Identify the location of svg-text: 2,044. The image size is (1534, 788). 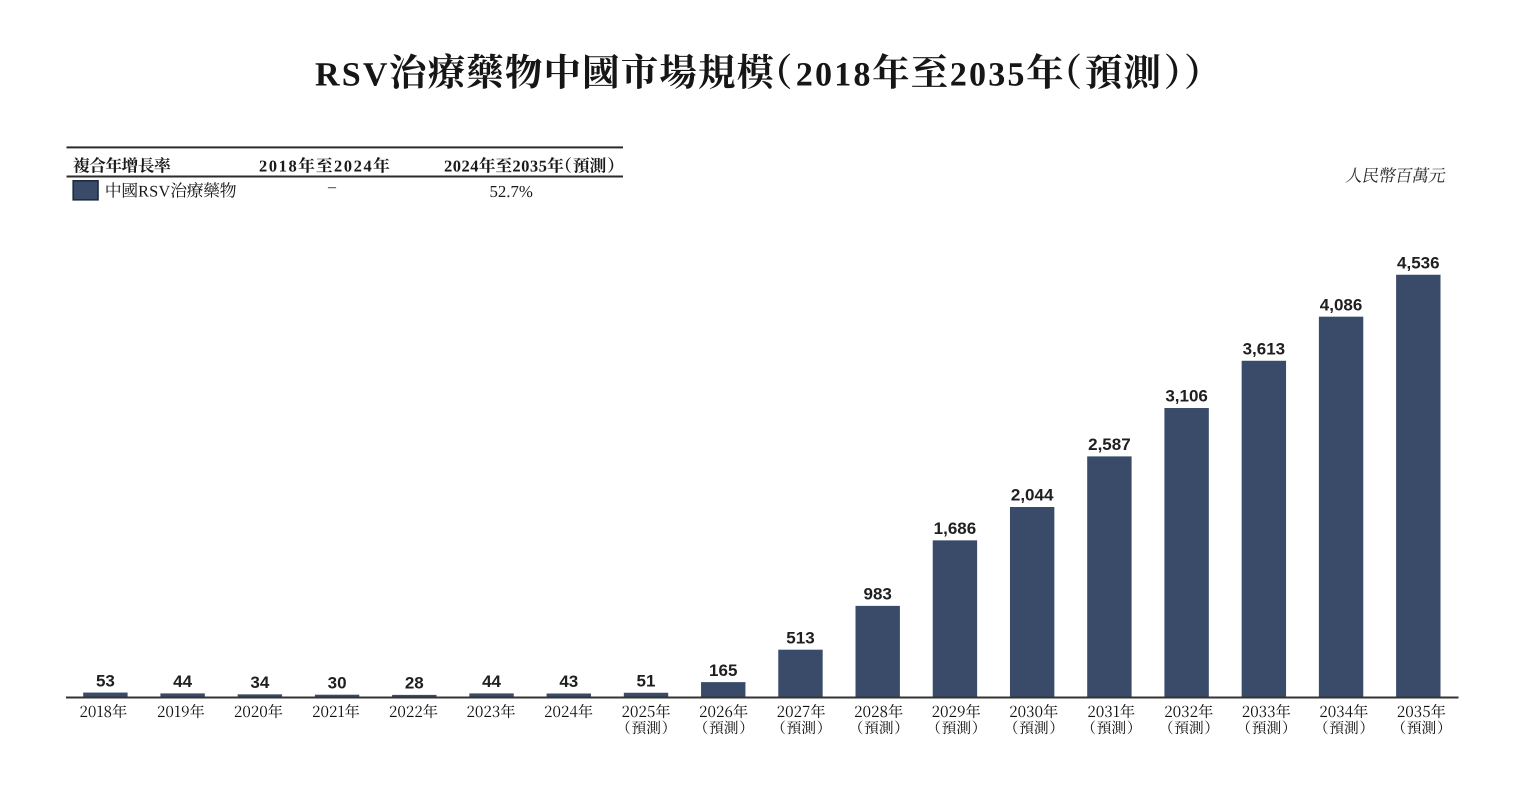
(1032, 495).